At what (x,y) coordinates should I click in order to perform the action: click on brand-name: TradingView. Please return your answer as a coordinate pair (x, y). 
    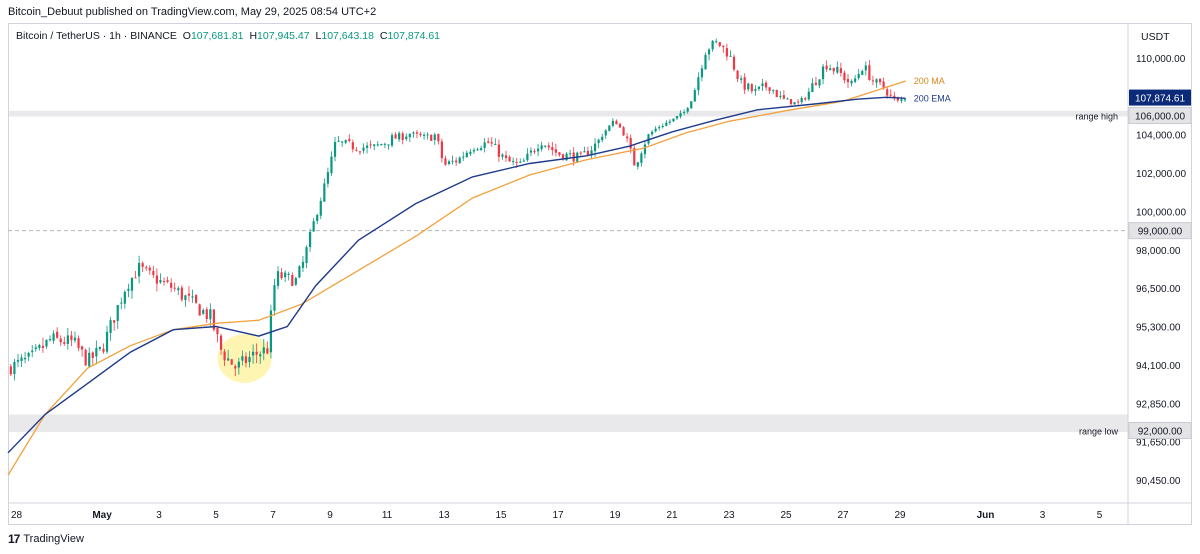
    Looking at the image, I should click on (53, 539).